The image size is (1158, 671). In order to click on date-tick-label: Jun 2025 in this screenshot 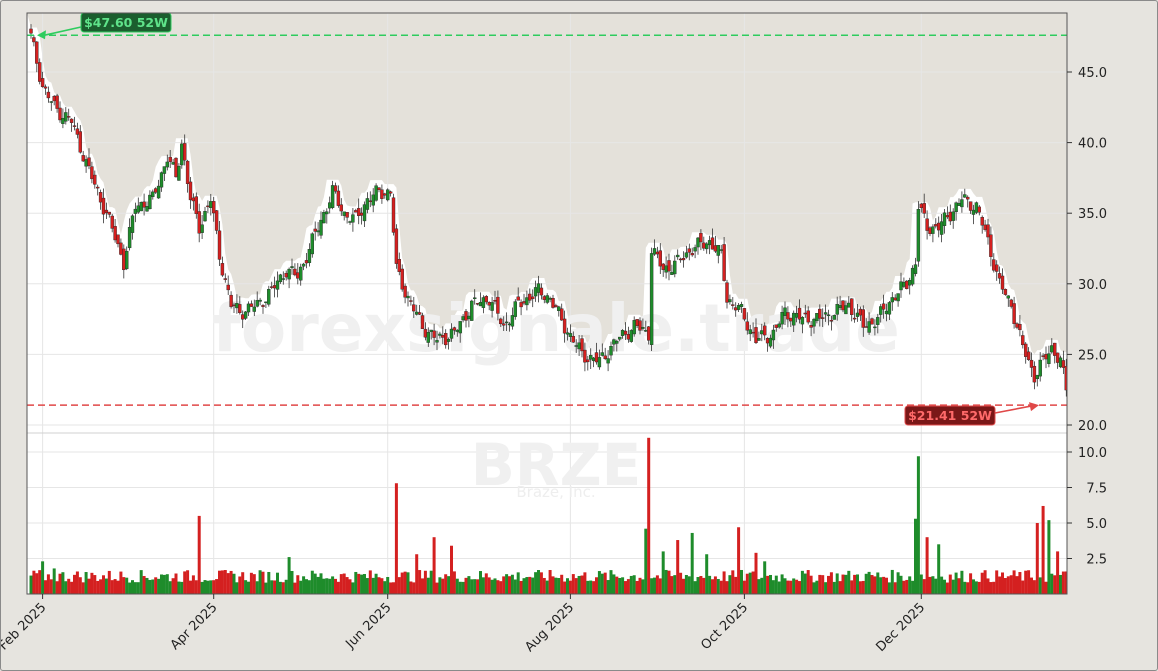, I will do `click(369, 626)`.